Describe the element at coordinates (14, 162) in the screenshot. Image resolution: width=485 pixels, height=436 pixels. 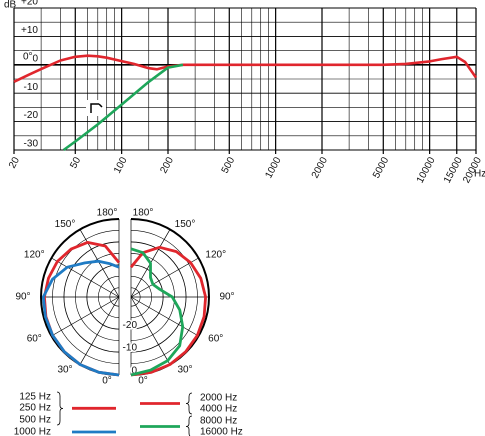
I see `x-tick-label: 20` at that location.